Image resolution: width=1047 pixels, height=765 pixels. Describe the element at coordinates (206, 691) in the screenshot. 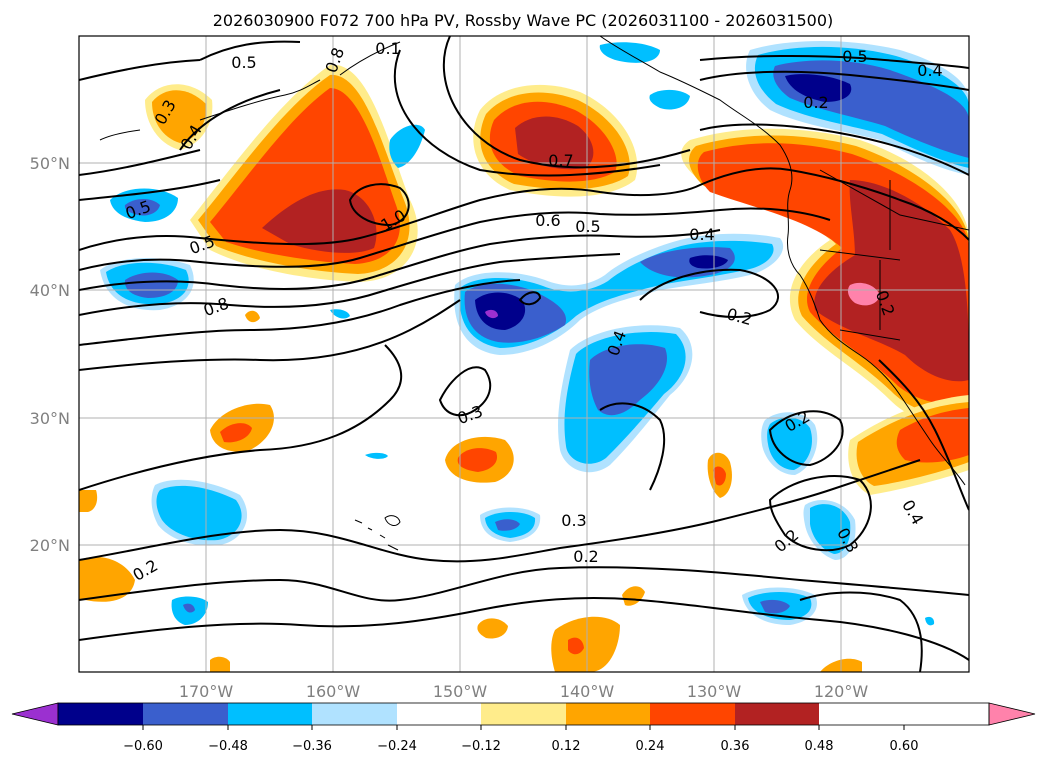

I see `lon-label: 170°W` at that location.